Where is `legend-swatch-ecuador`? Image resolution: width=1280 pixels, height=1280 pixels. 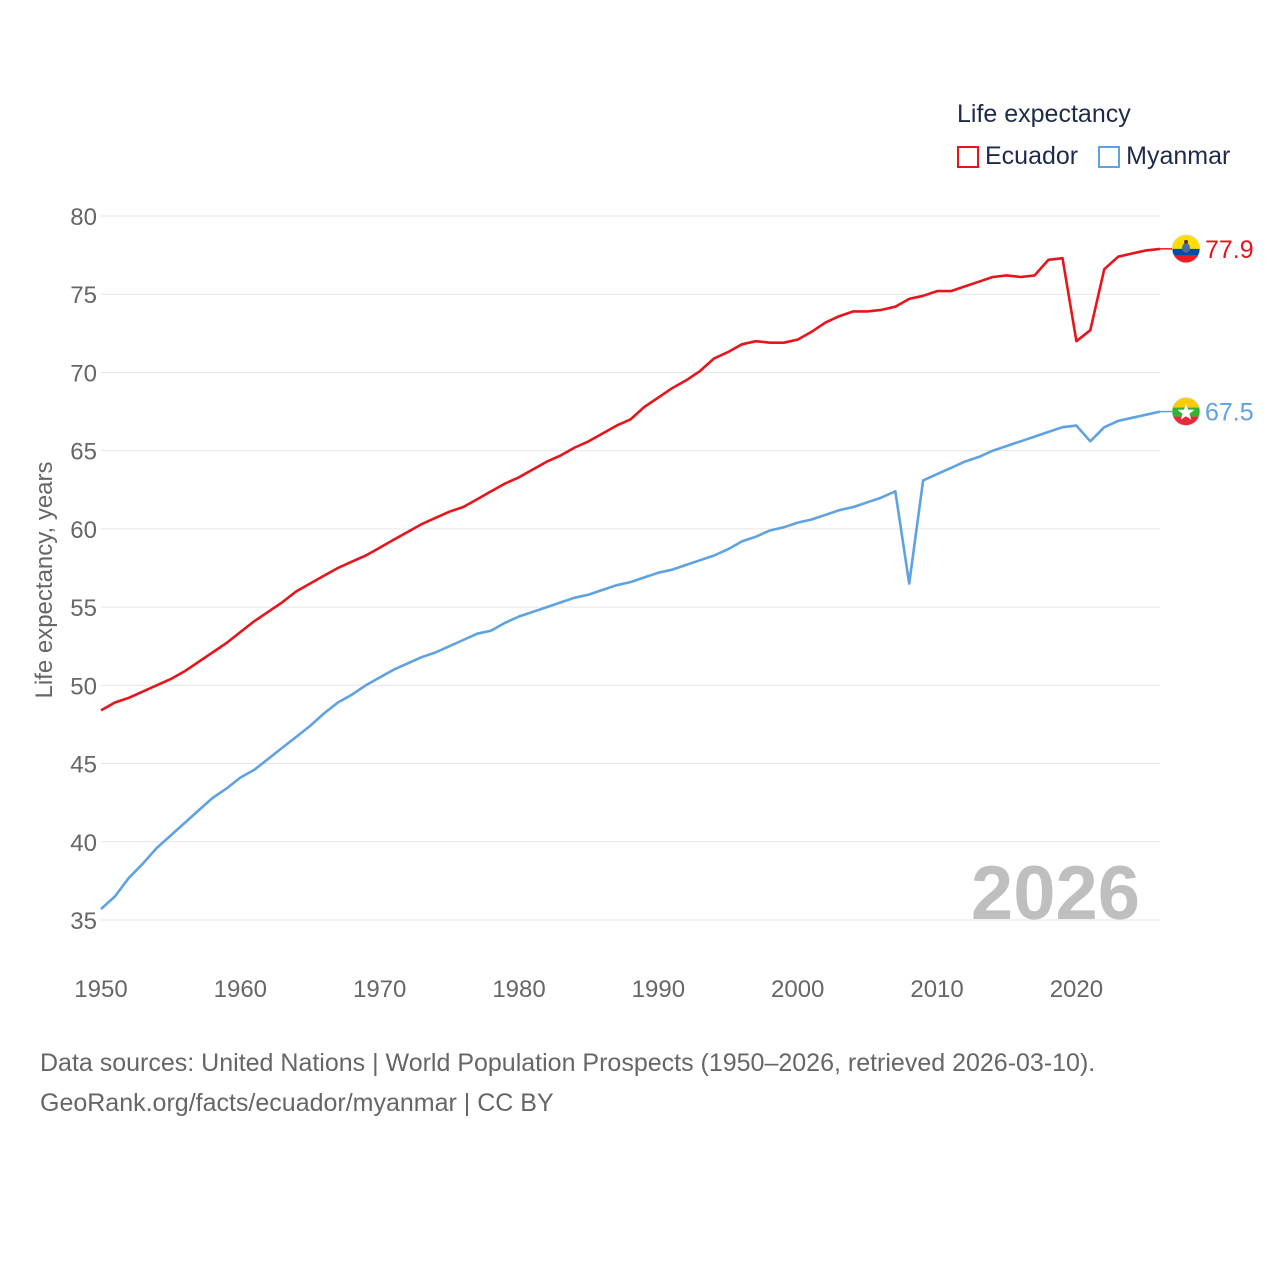
legend-swatch-ecuador is located at coordinates (968, 156).